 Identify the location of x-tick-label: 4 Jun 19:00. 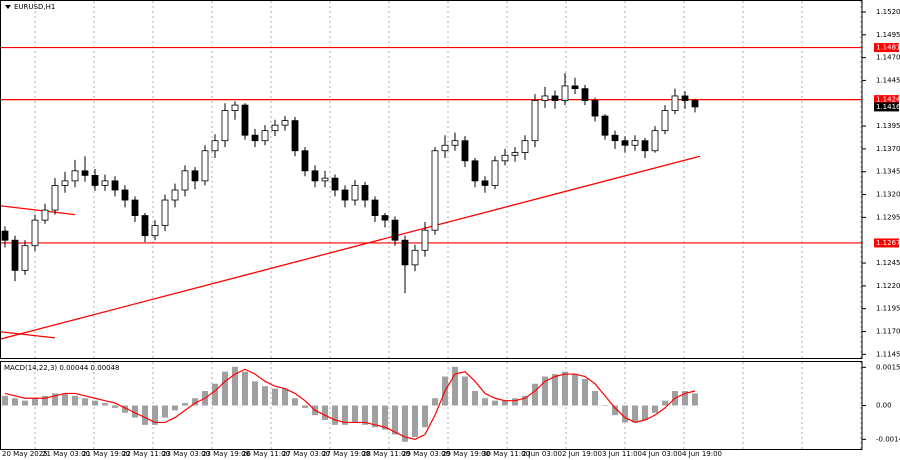
(702, 454).